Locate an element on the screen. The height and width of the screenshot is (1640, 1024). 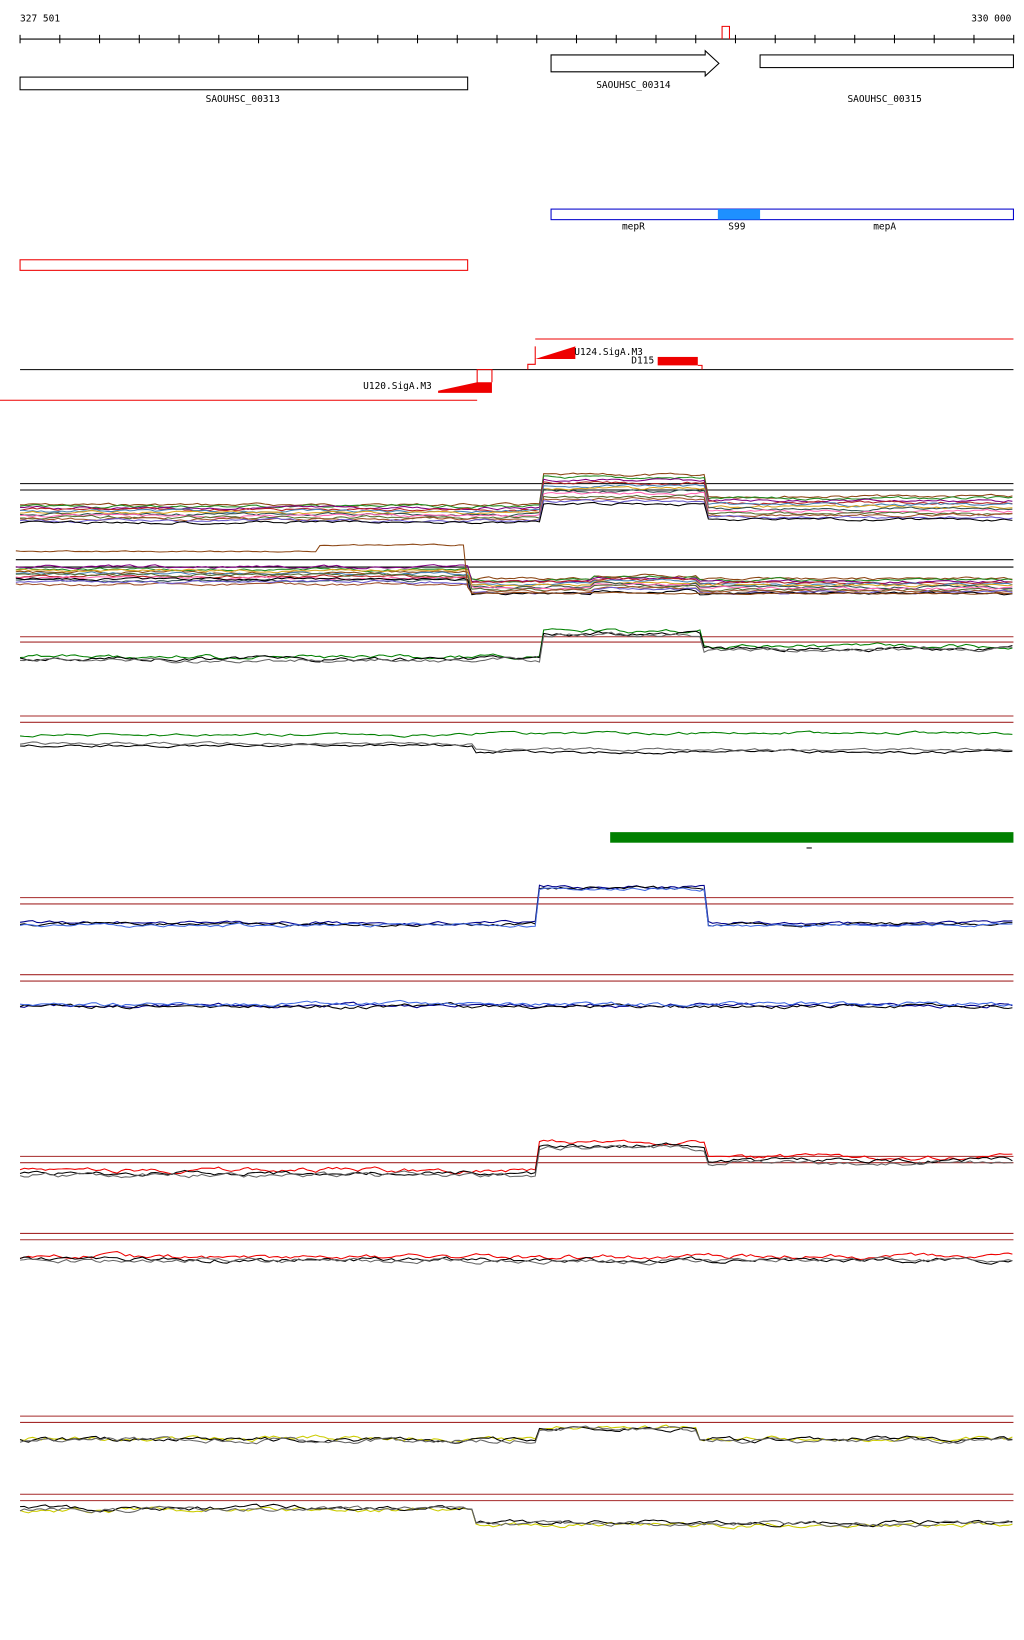
gene-arrow is located at coordinates (635, 63).